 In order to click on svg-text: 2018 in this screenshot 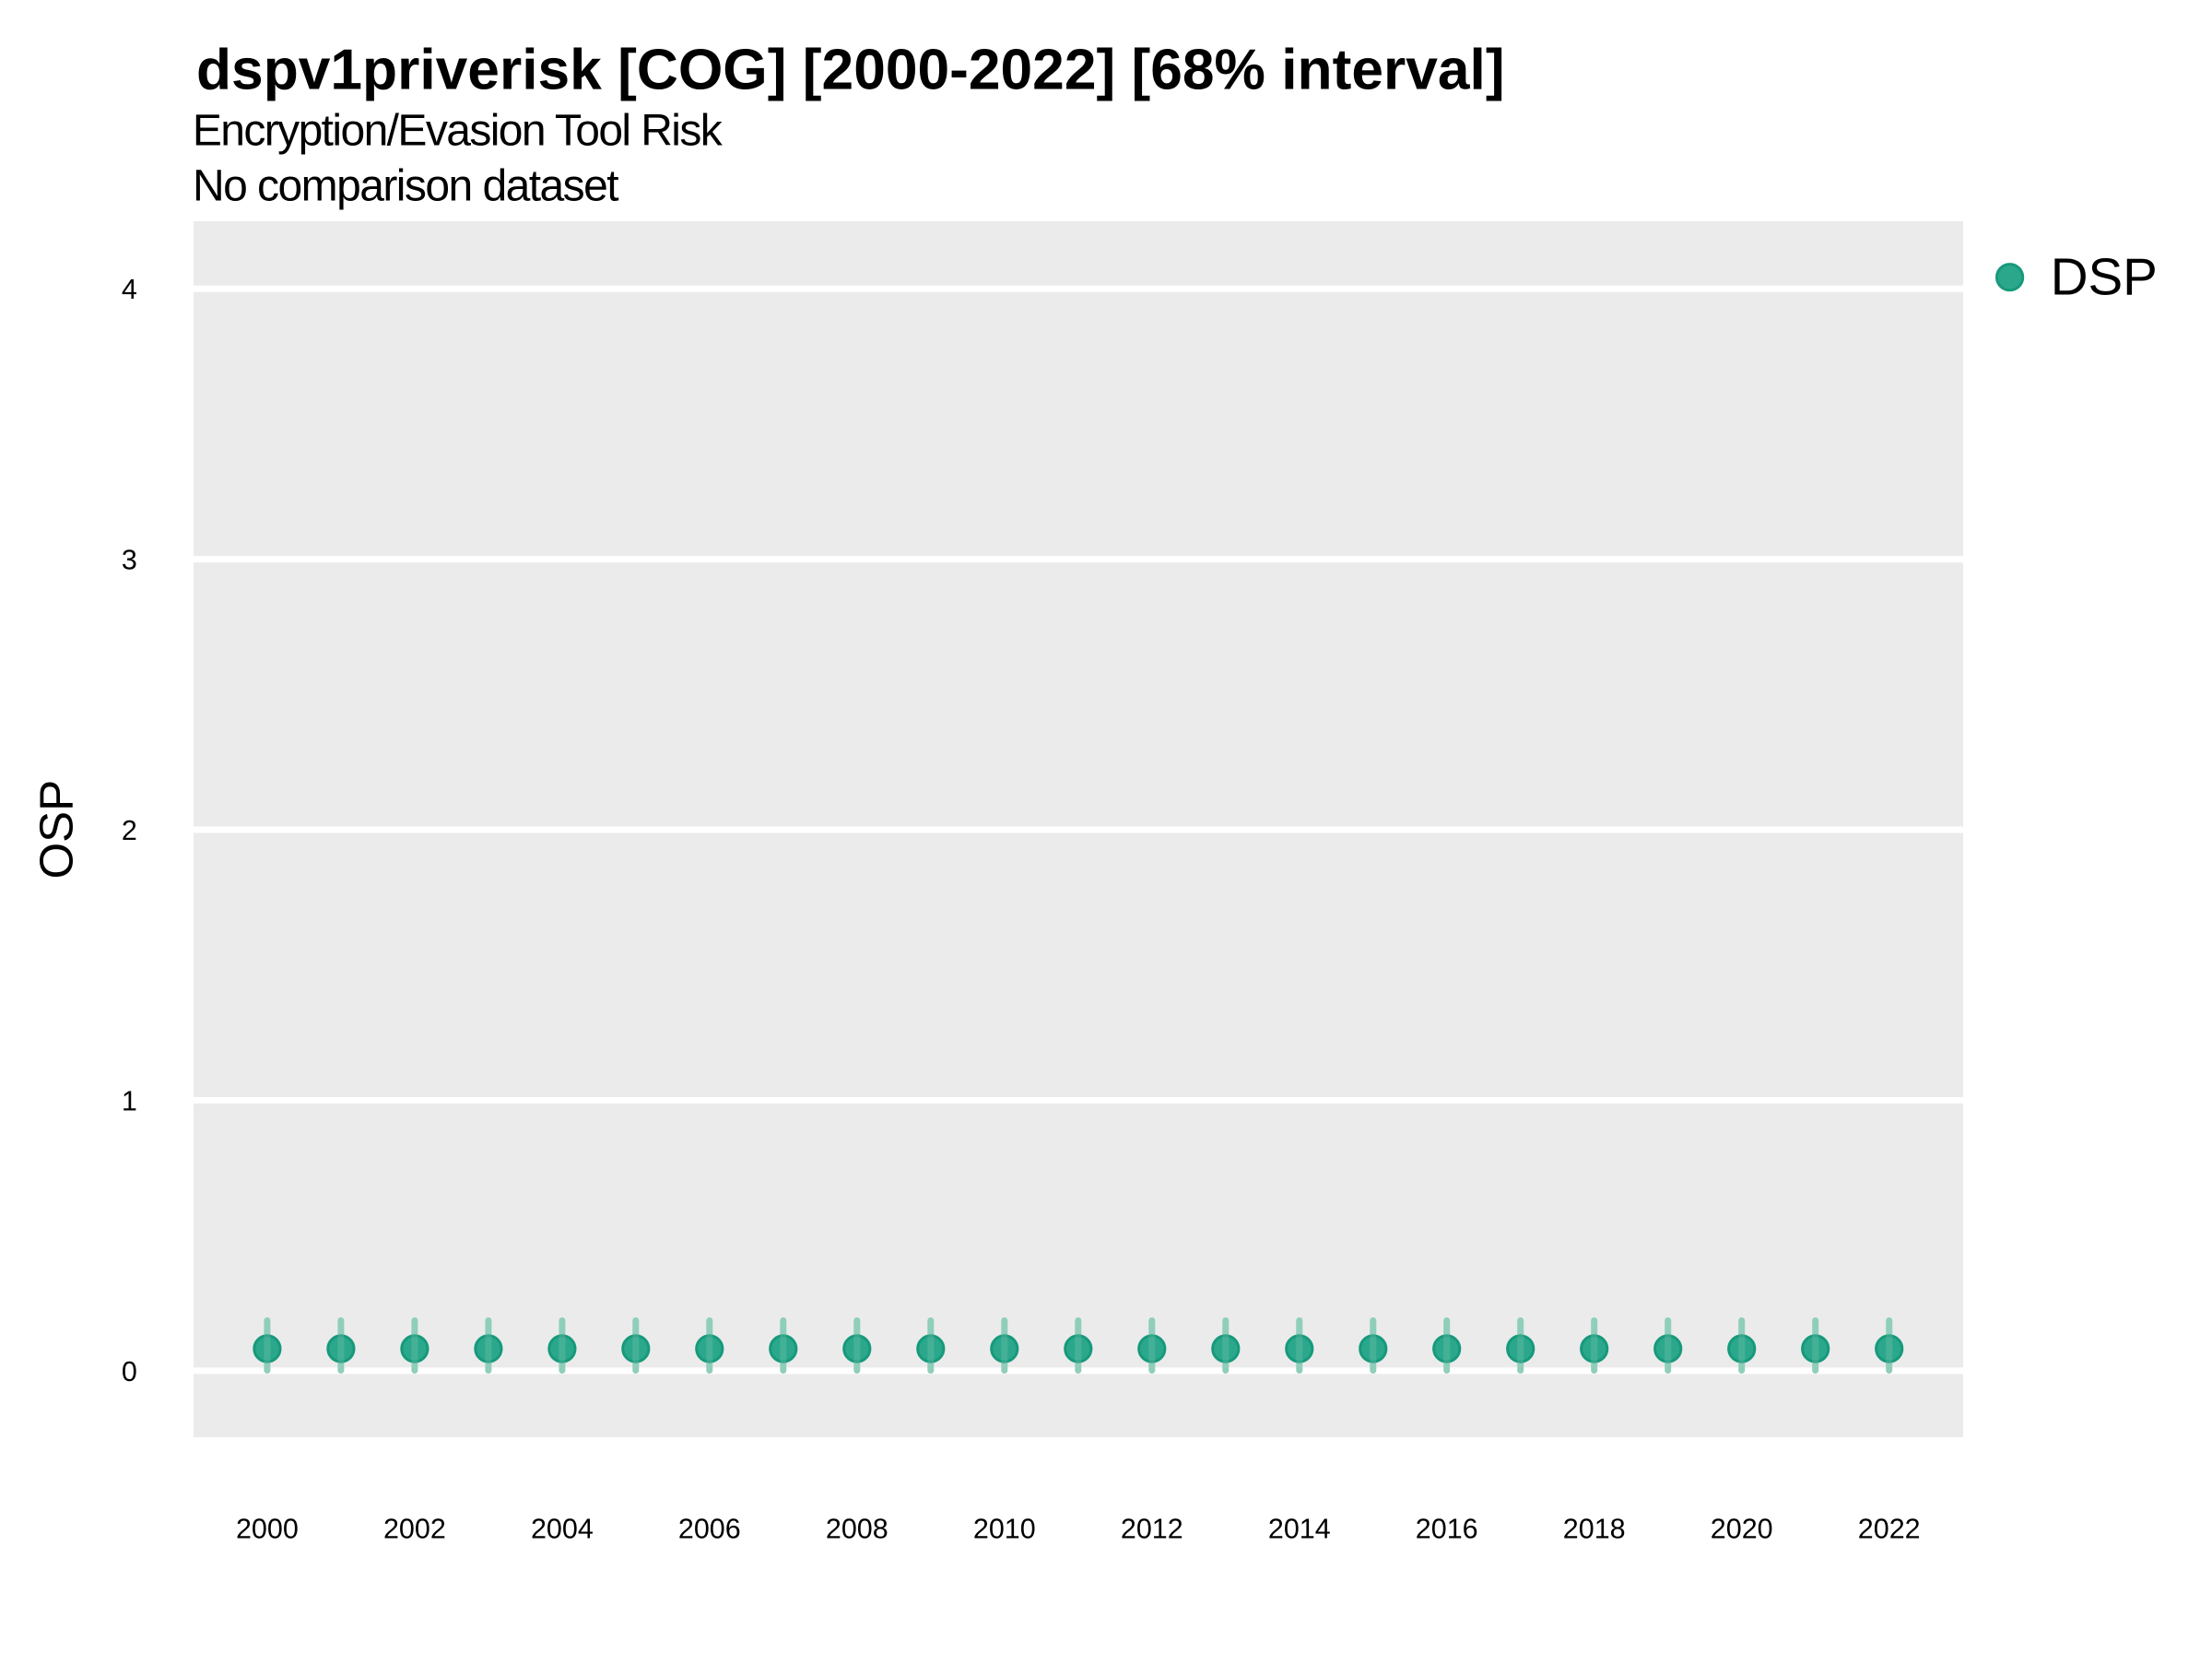, I will do `click(1594, 1528)`.